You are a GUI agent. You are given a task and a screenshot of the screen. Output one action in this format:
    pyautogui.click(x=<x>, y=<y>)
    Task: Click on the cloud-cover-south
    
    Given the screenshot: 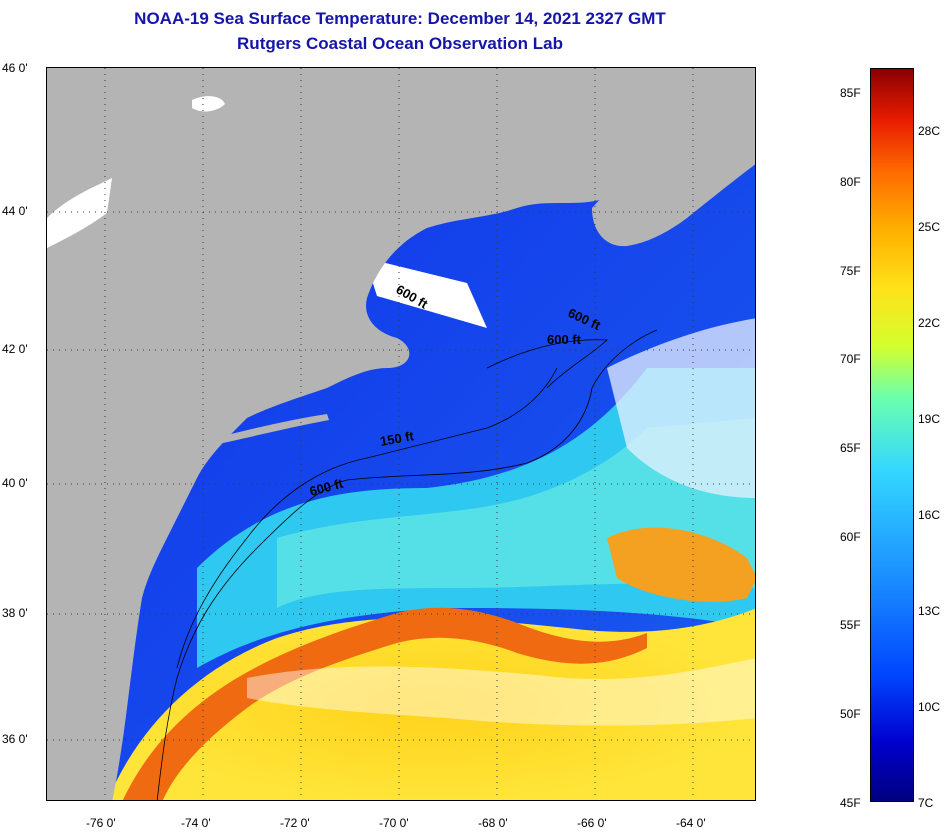 What is the action you would take?
    pyautogui.click(x=501, y=692)
    